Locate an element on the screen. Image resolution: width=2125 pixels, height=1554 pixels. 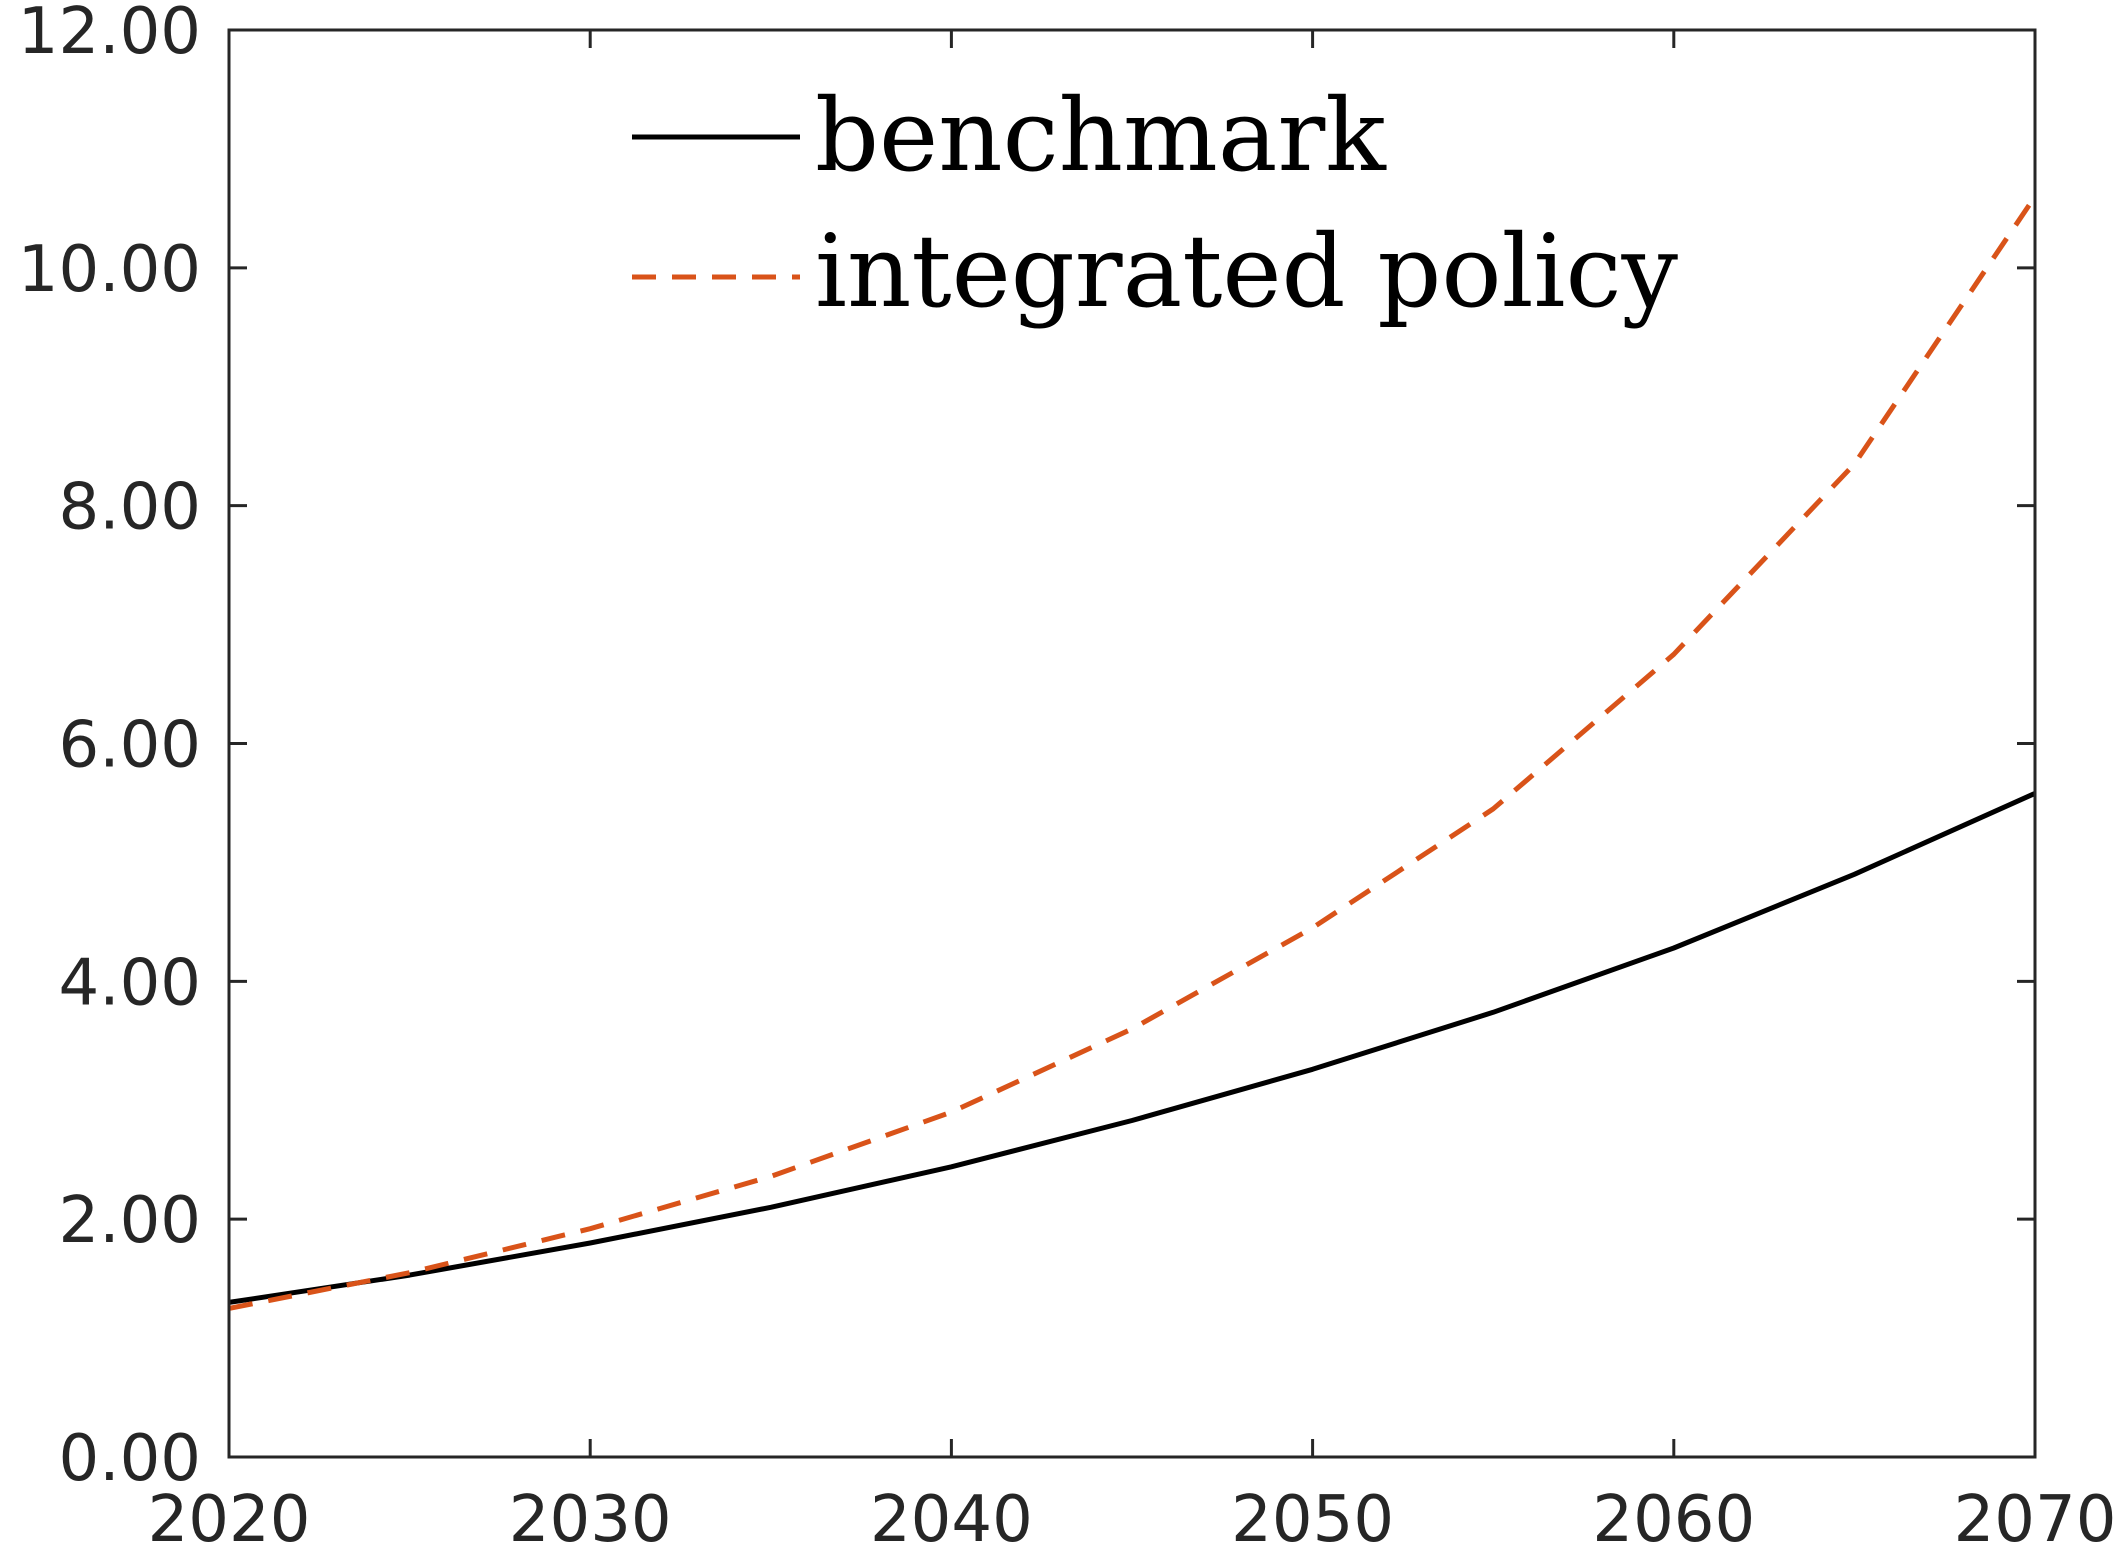
y-tick-label: 2.00 is located at coordinates (130, 1221).